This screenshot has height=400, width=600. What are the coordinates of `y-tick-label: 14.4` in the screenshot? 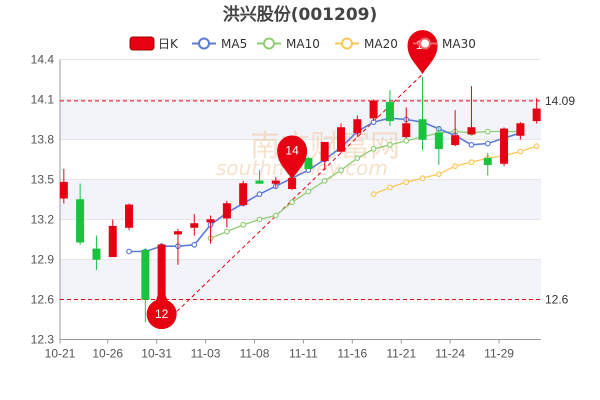 It's located at (43, 60).